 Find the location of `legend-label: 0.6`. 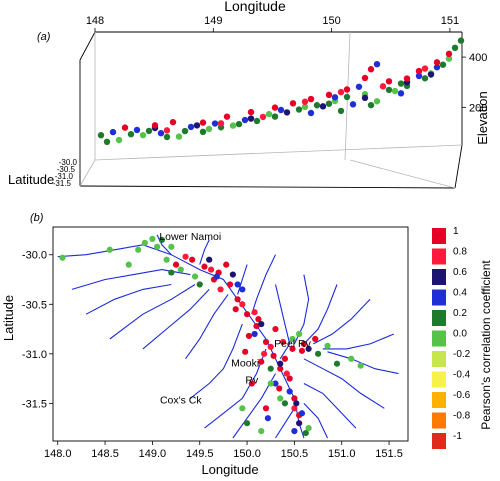

legend-label: 0.6 is located at coordinates (460, 272).